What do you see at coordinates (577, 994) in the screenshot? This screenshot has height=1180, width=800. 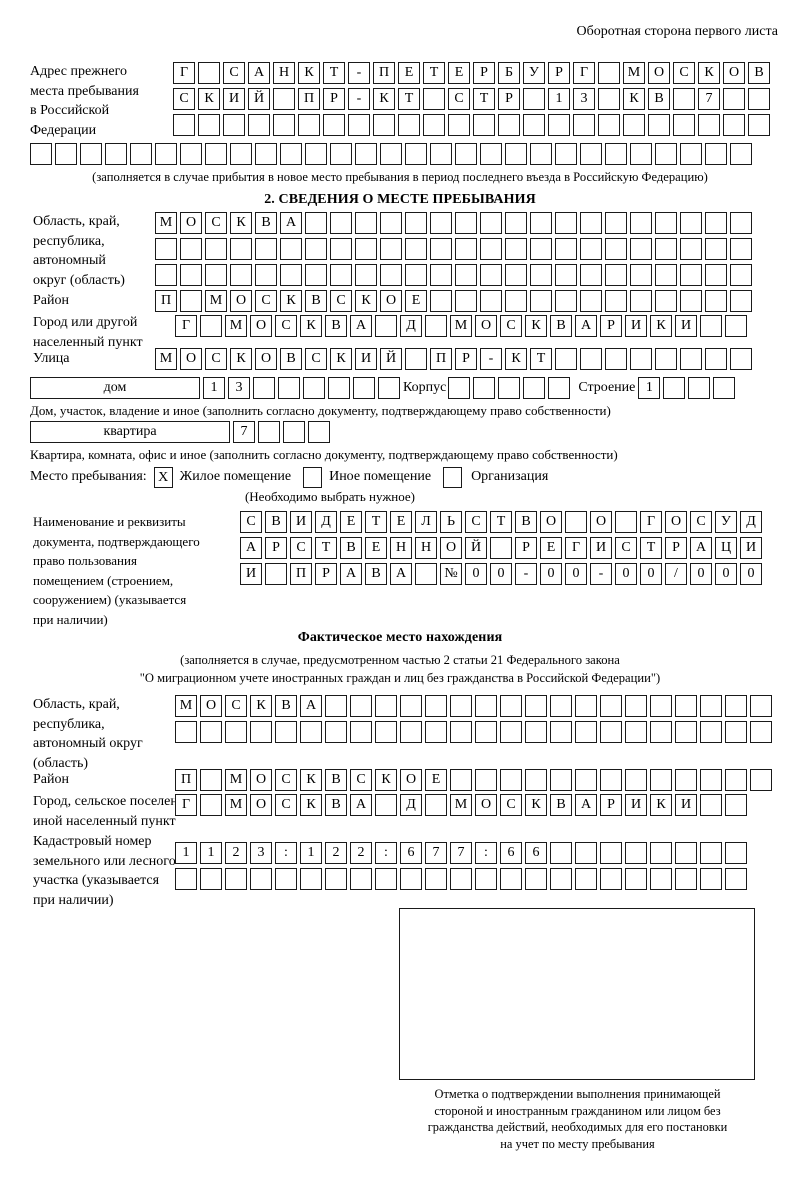 I see `stamp-area` at bounding box center [577, 994].